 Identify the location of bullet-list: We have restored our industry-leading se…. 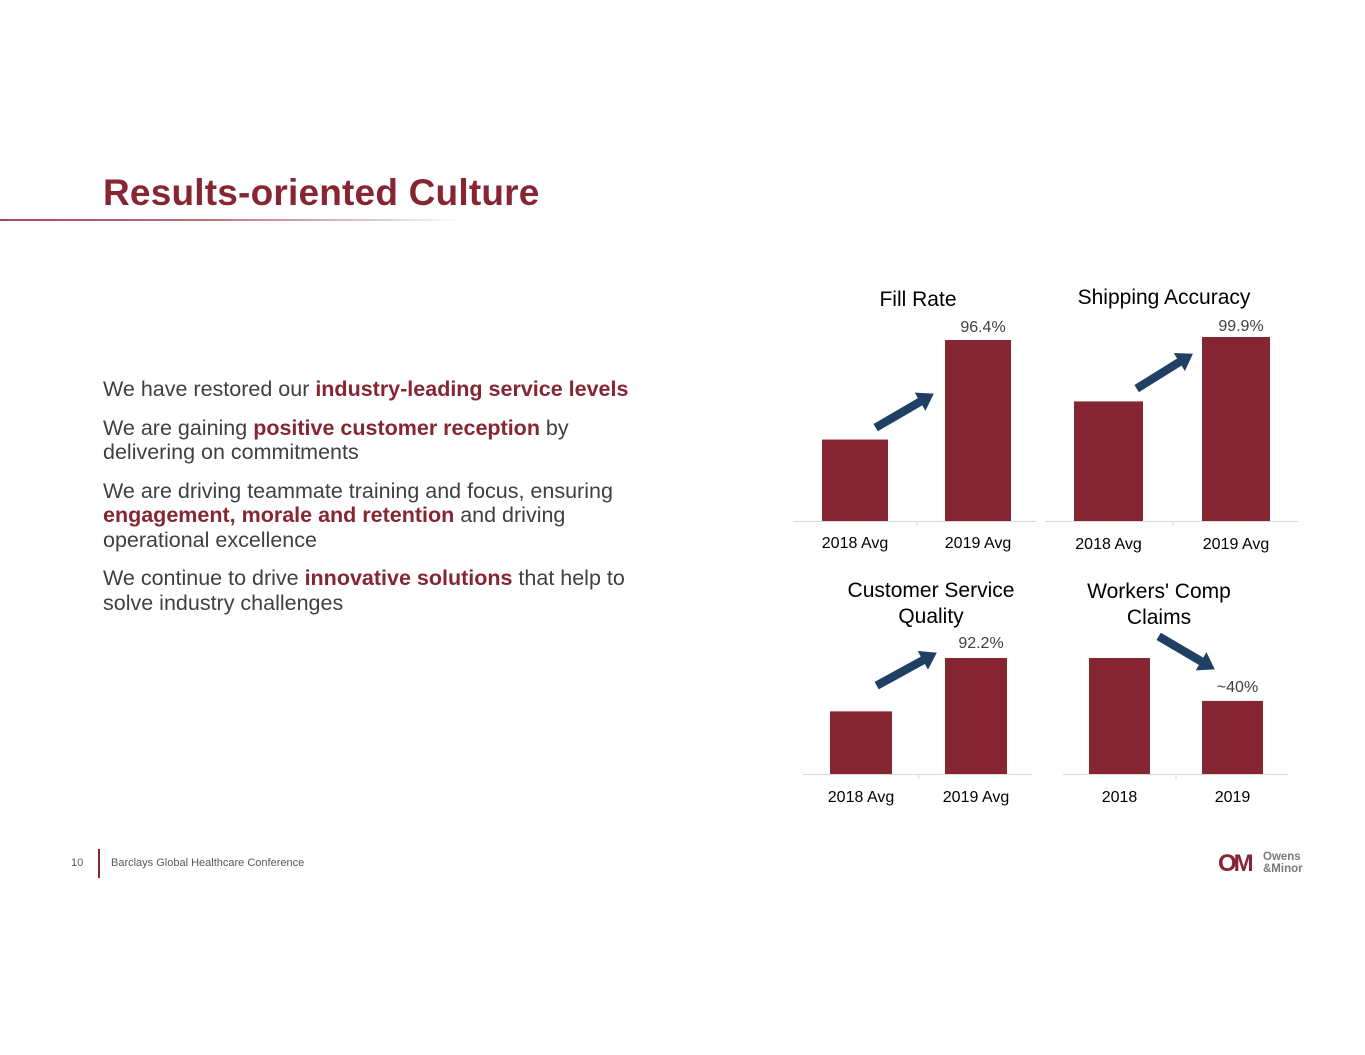
(383, 503).